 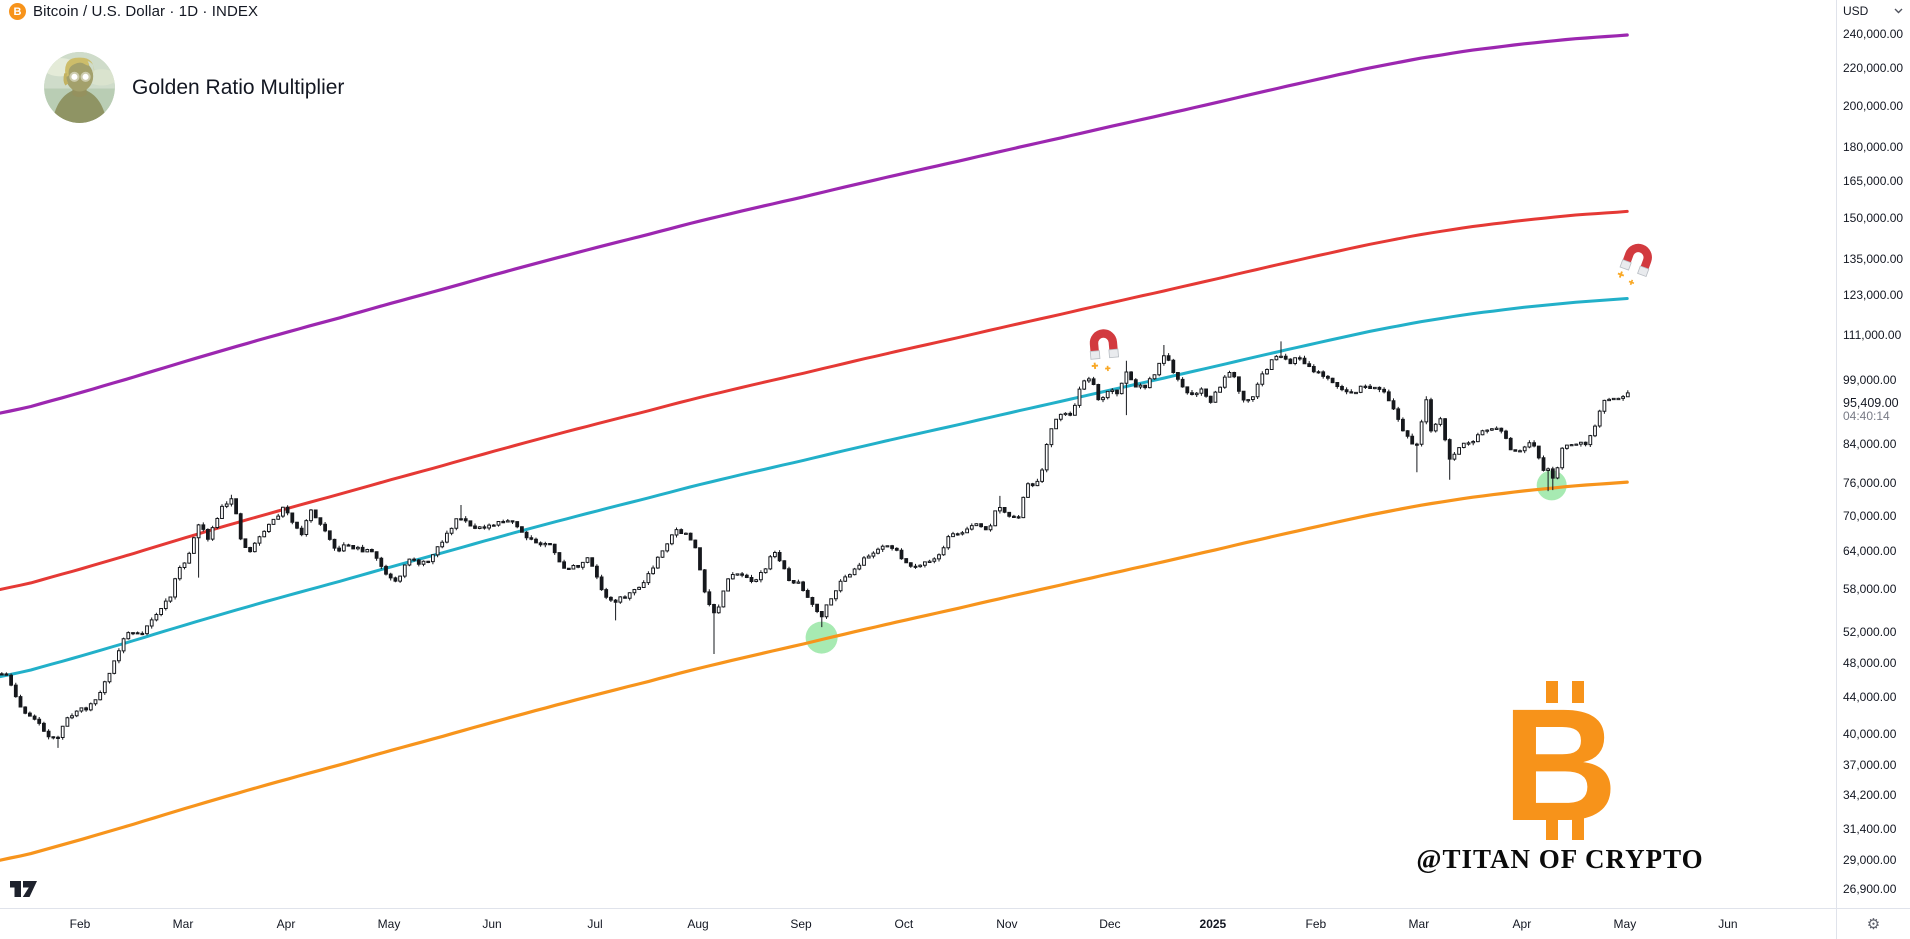 What do you see at coordinates (1873, 11) in the screenshot?
I see `currency-selector: USD` at bounding box center [1873, 11].